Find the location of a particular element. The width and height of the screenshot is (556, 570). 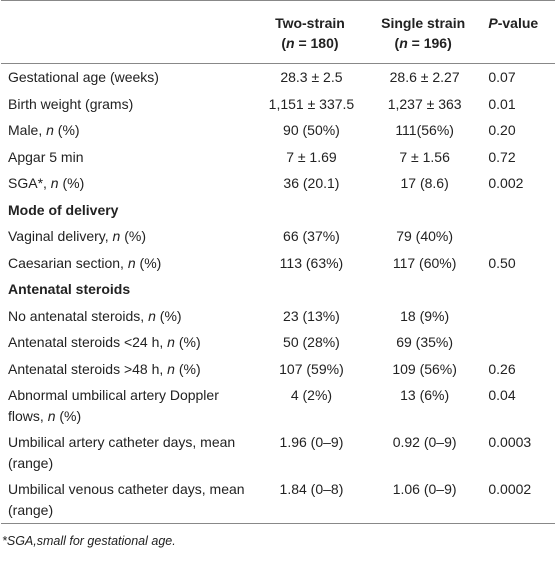

cell: 0.07 is located at coordinates (502, 77).